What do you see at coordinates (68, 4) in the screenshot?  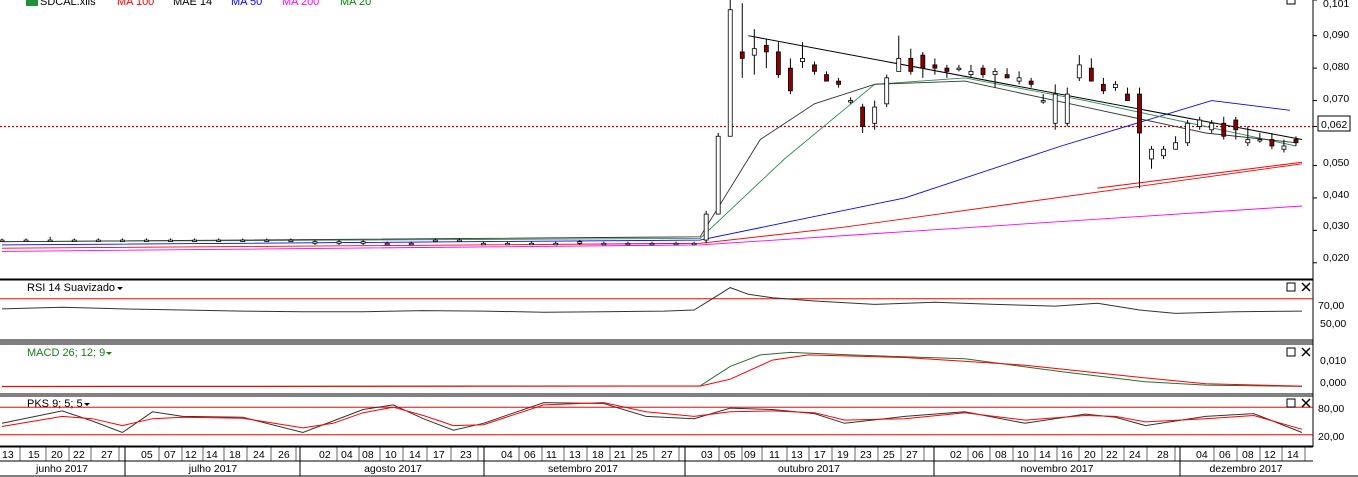 I see `ticker-label: SDCAL.xlls` at bounding box center [68, 4].